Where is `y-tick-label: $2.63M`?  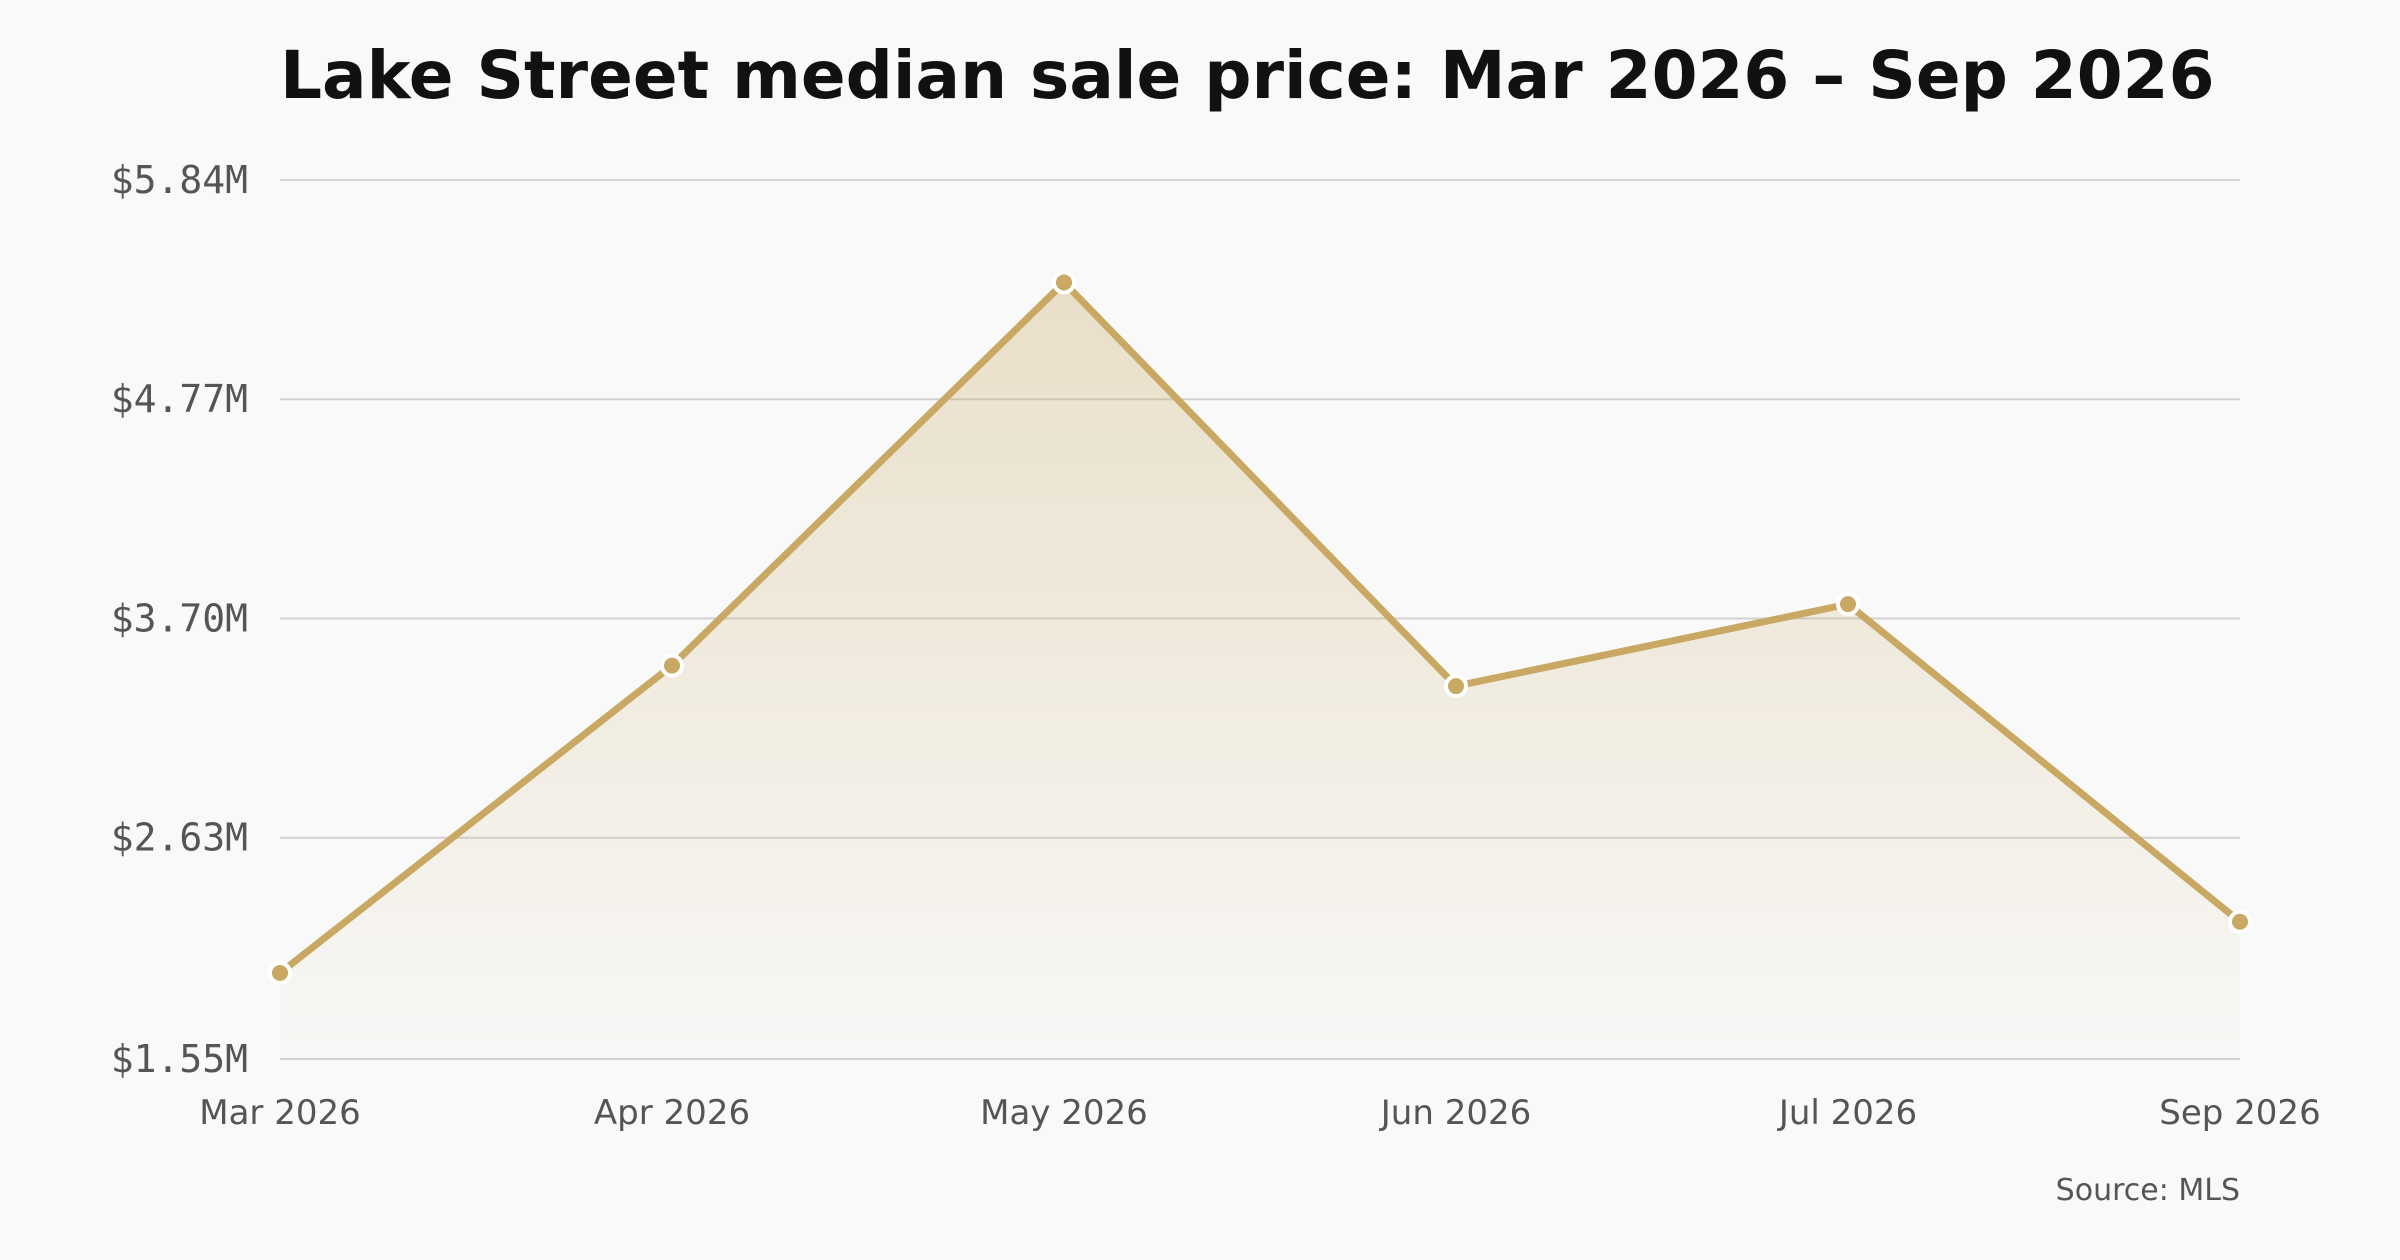 y-tick-label: $2.63M is located at coordinates (179, 838).